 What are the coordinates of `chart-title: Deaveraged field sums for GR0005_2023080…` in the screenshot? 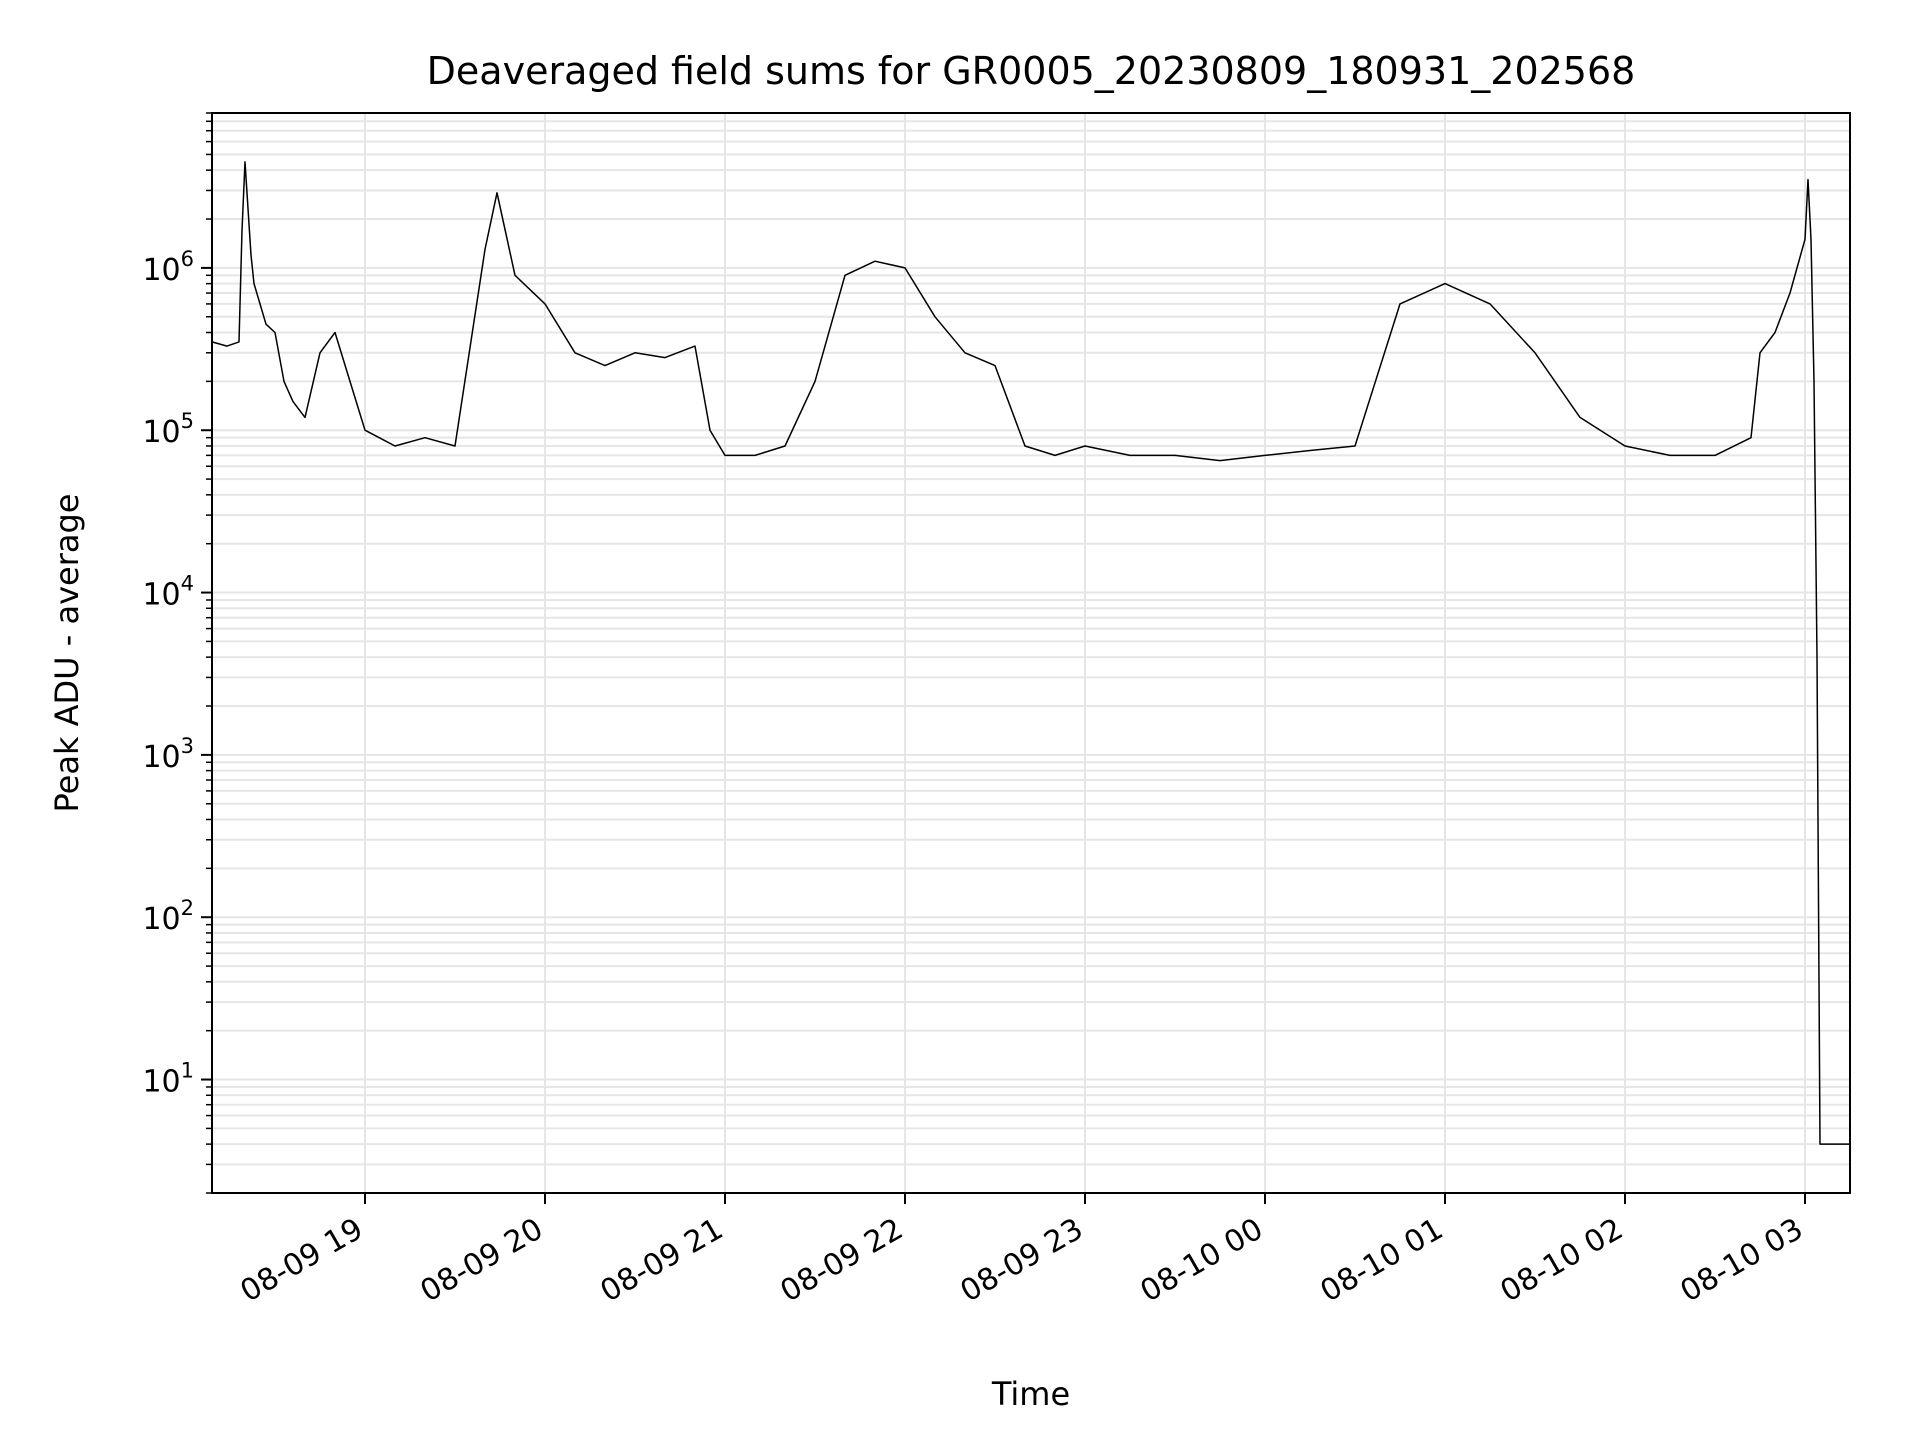 It's located at (1031, 71).